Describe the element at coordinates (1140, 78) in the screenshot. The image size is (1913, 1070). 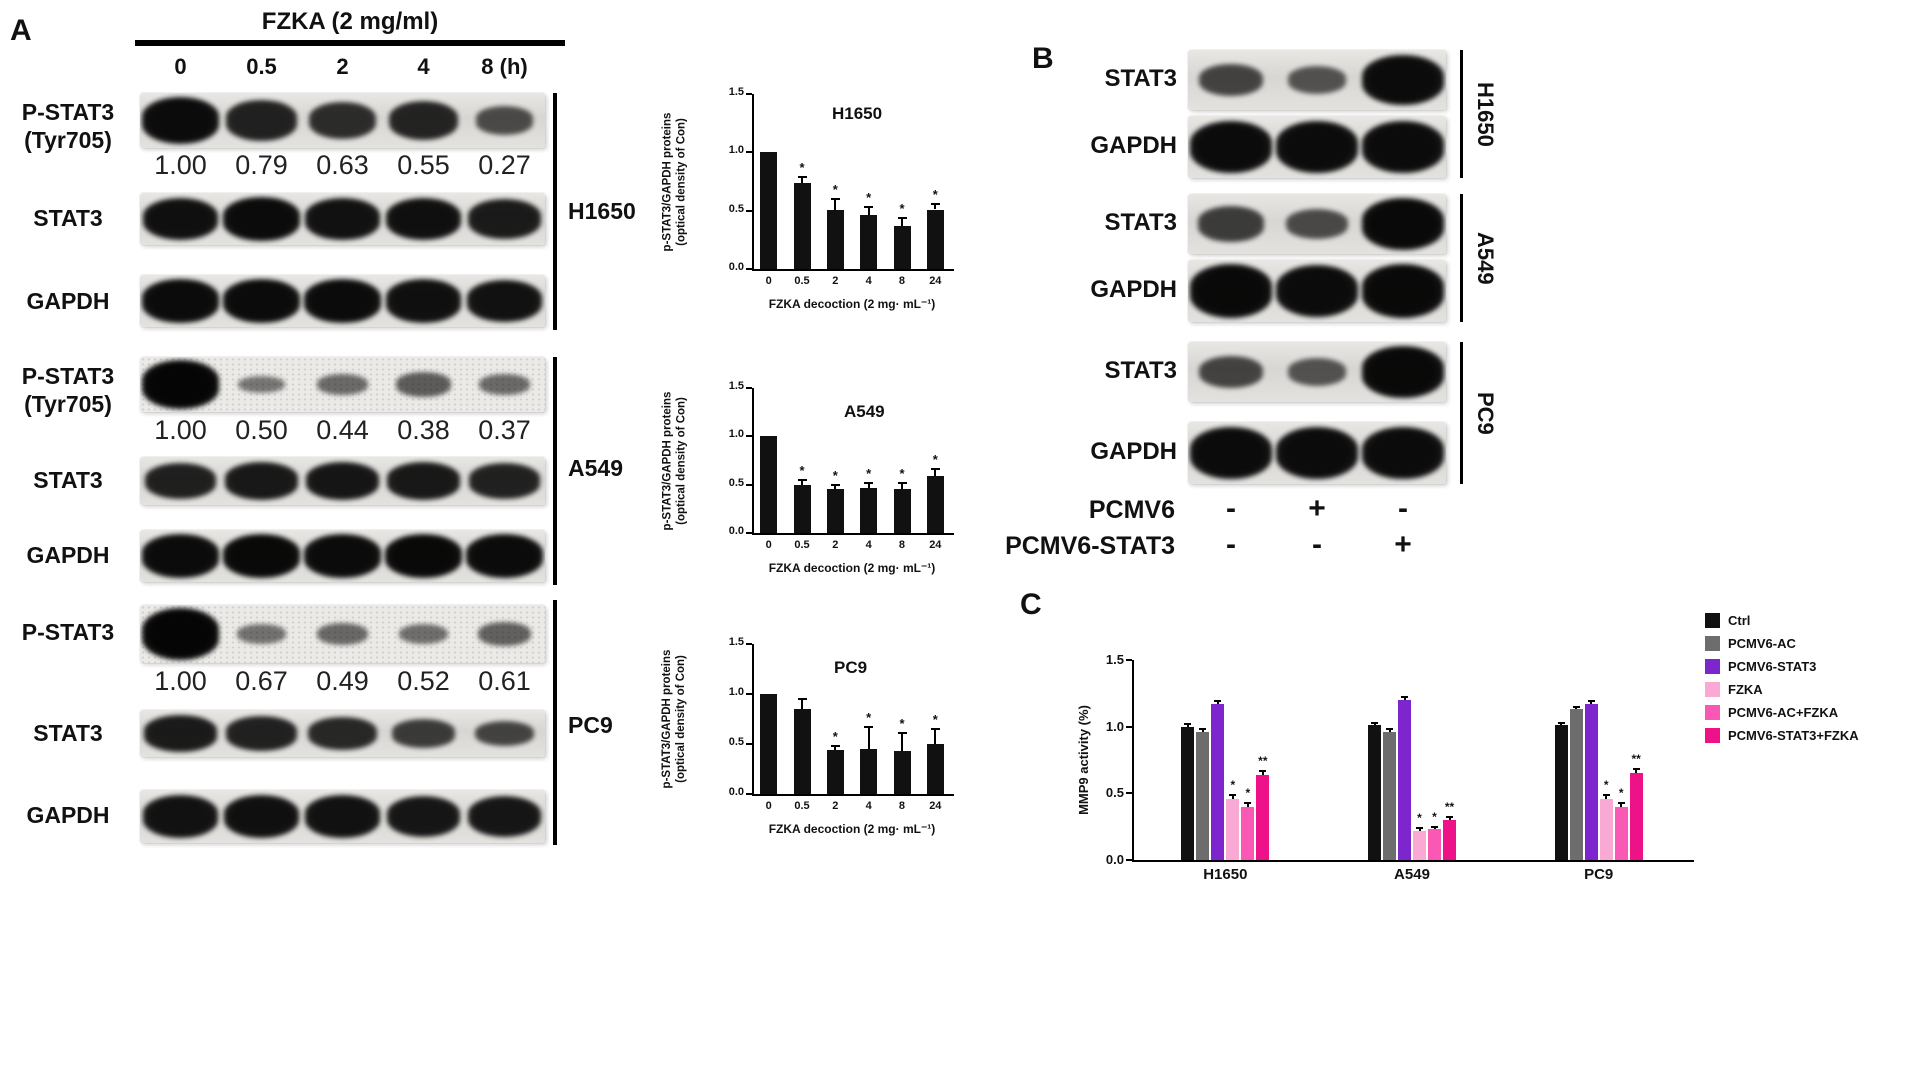
I see `panelB-stat3-label-H1650: STAT3` at that location.